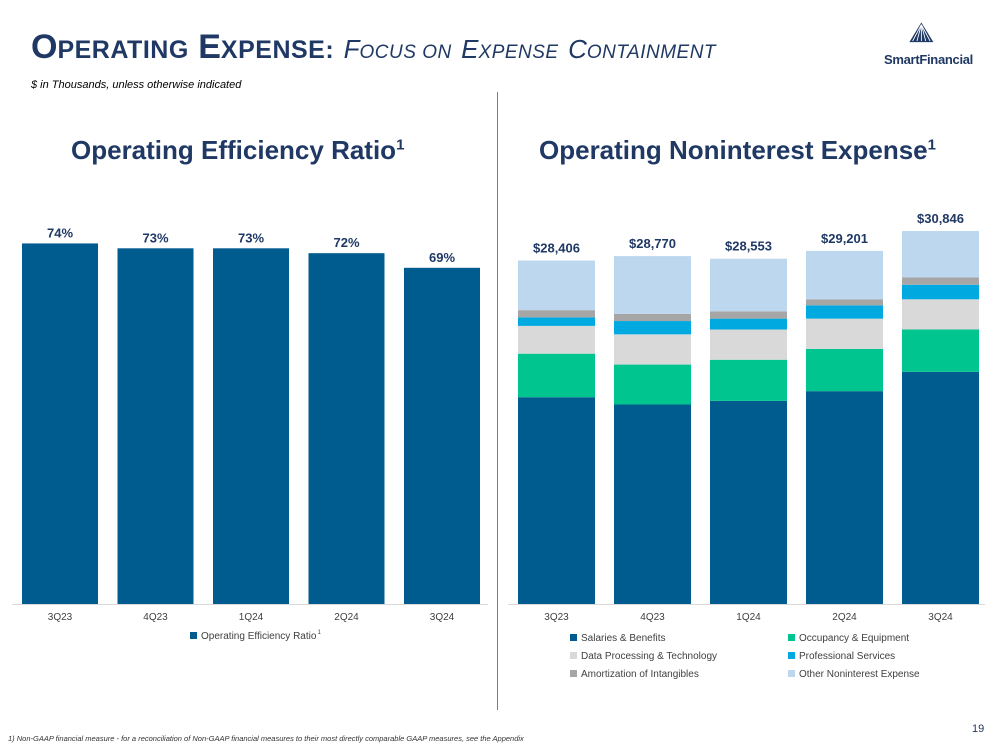 The height and width of the screenshot is (750, 999). Describe the element at coordinates (844, 333) in the screenshot. I see `expense-segment-data_processing-2q24` at that location.